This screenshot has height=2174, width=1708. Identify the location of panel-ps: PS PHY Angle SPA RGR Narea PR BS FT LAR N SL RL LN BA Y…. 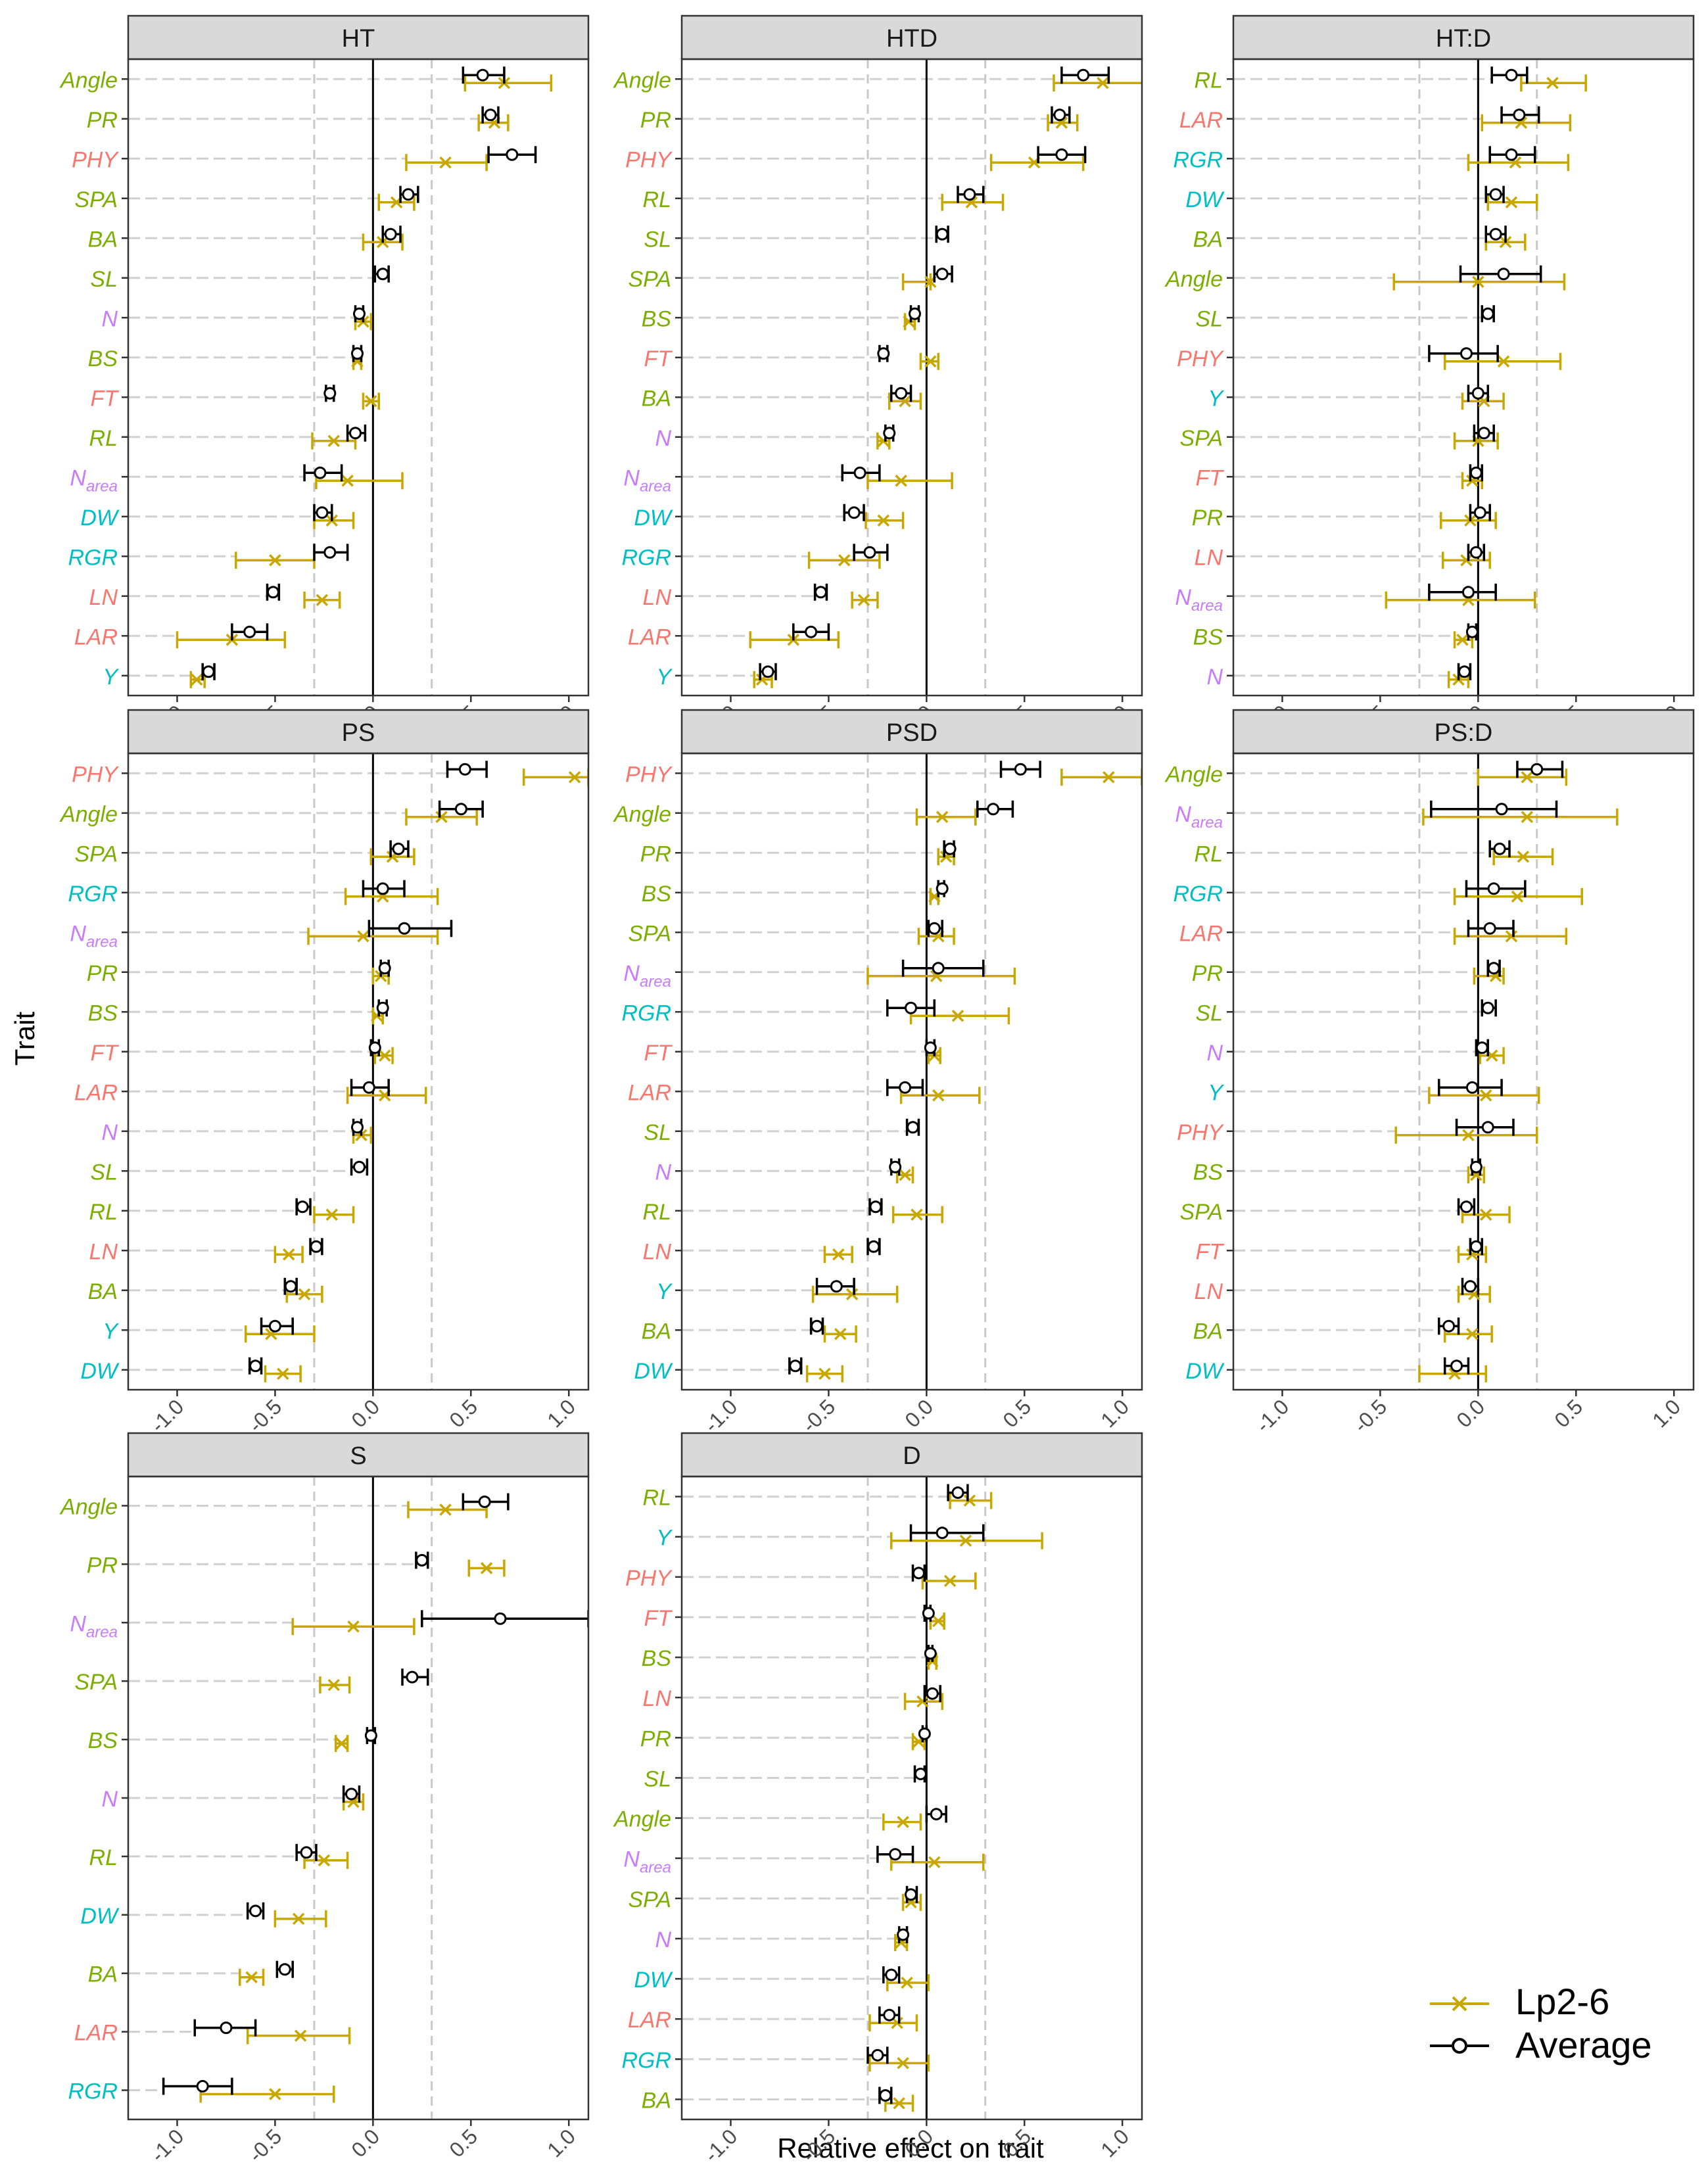
(324, 1073).